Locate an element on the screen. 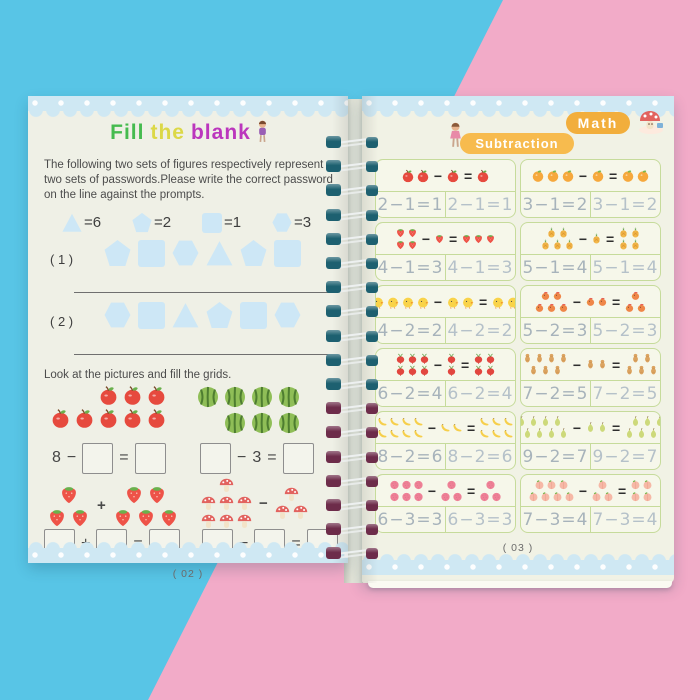 The width and height of the screenshot is (700, 700). trace-cell: 9−2=7 is located at coordinates (555, 456).